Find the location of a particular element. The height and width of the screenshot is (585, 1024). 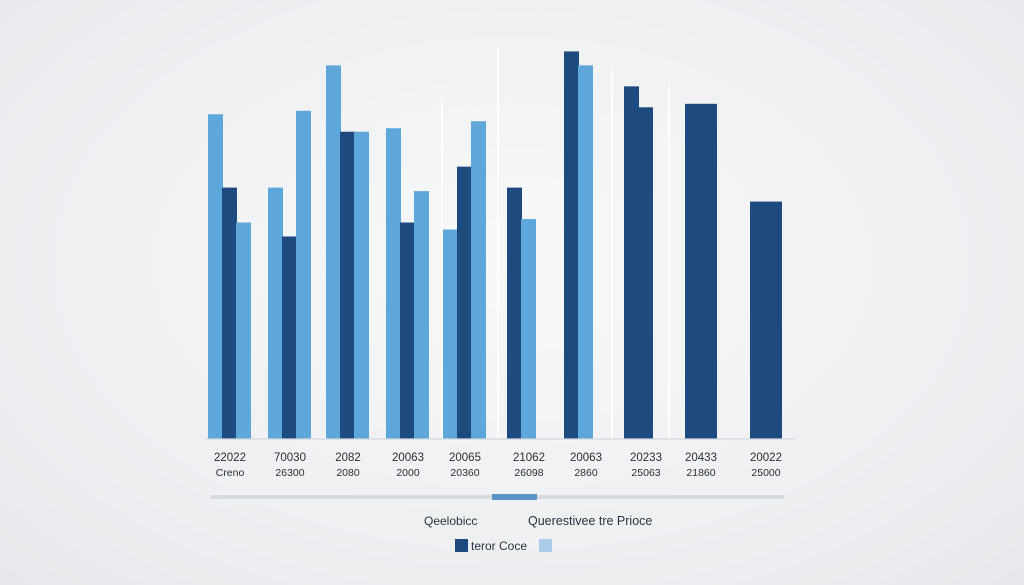

x-tick-label-8: 20433 is located at coordinates (701, 458).